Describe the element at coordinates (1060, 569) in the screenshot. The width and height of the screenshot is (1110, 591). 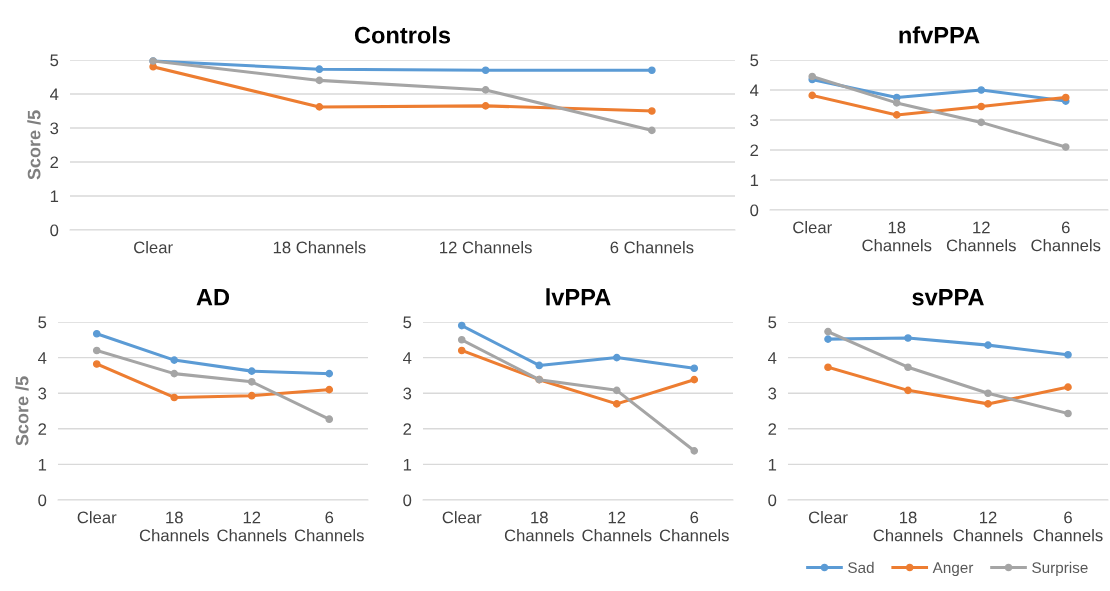
I see `legend-label: Surprise` at that location.